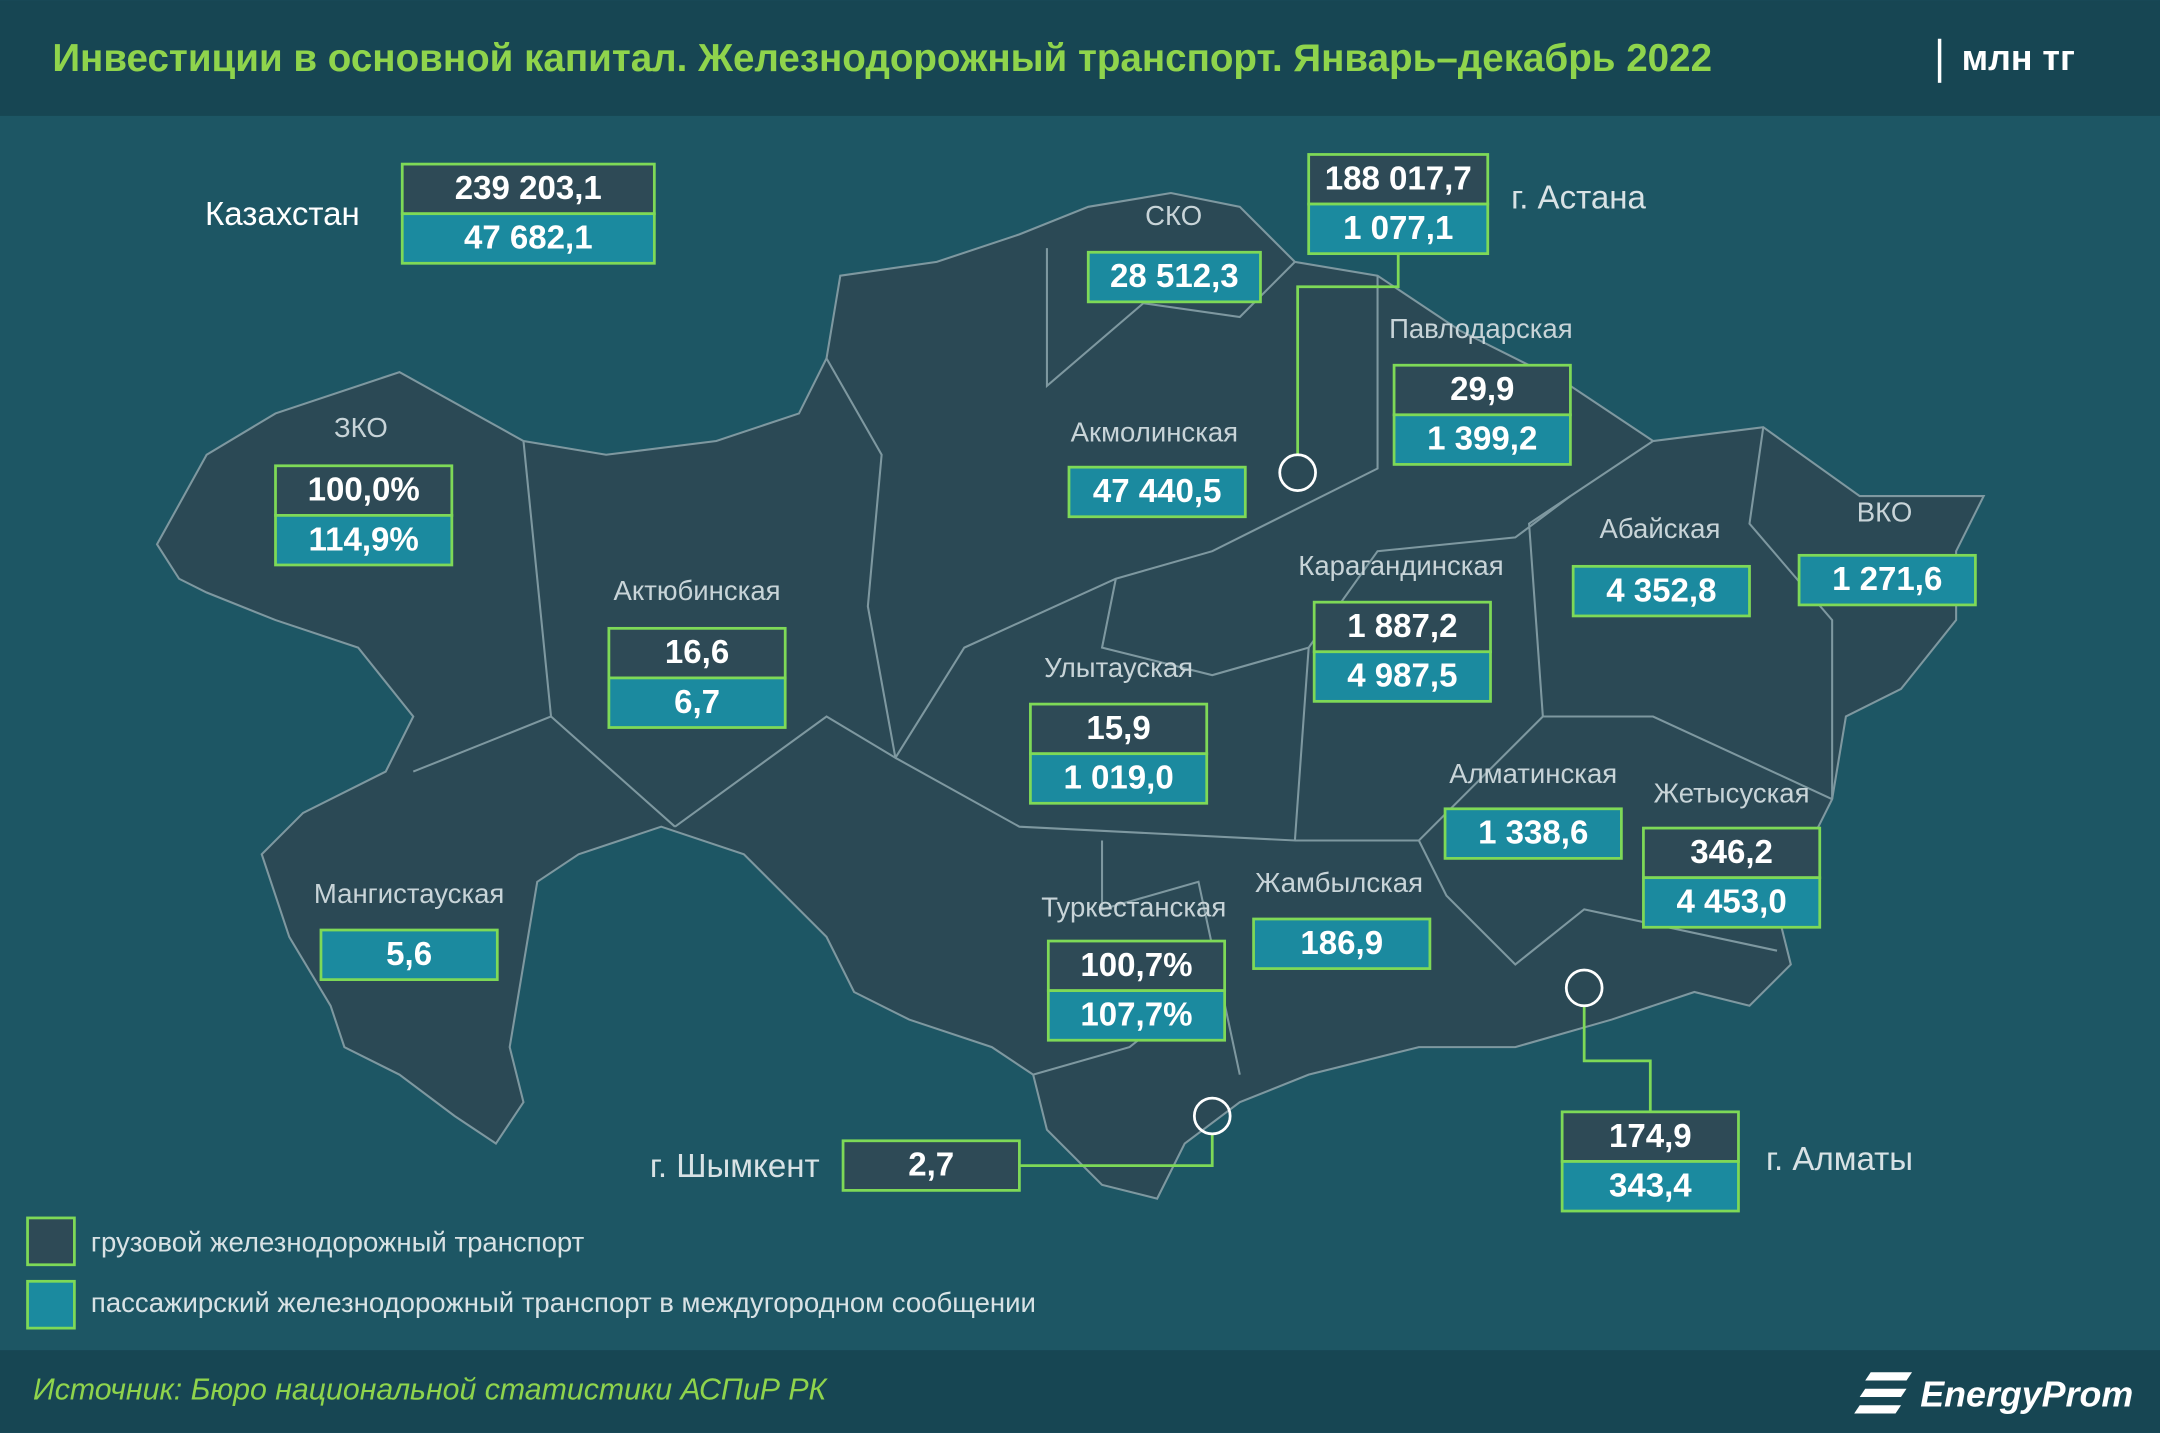 The width and height of the screenshot is (2160, 1433). I want to click on cargo-value: 16,6, so click(697, 652).